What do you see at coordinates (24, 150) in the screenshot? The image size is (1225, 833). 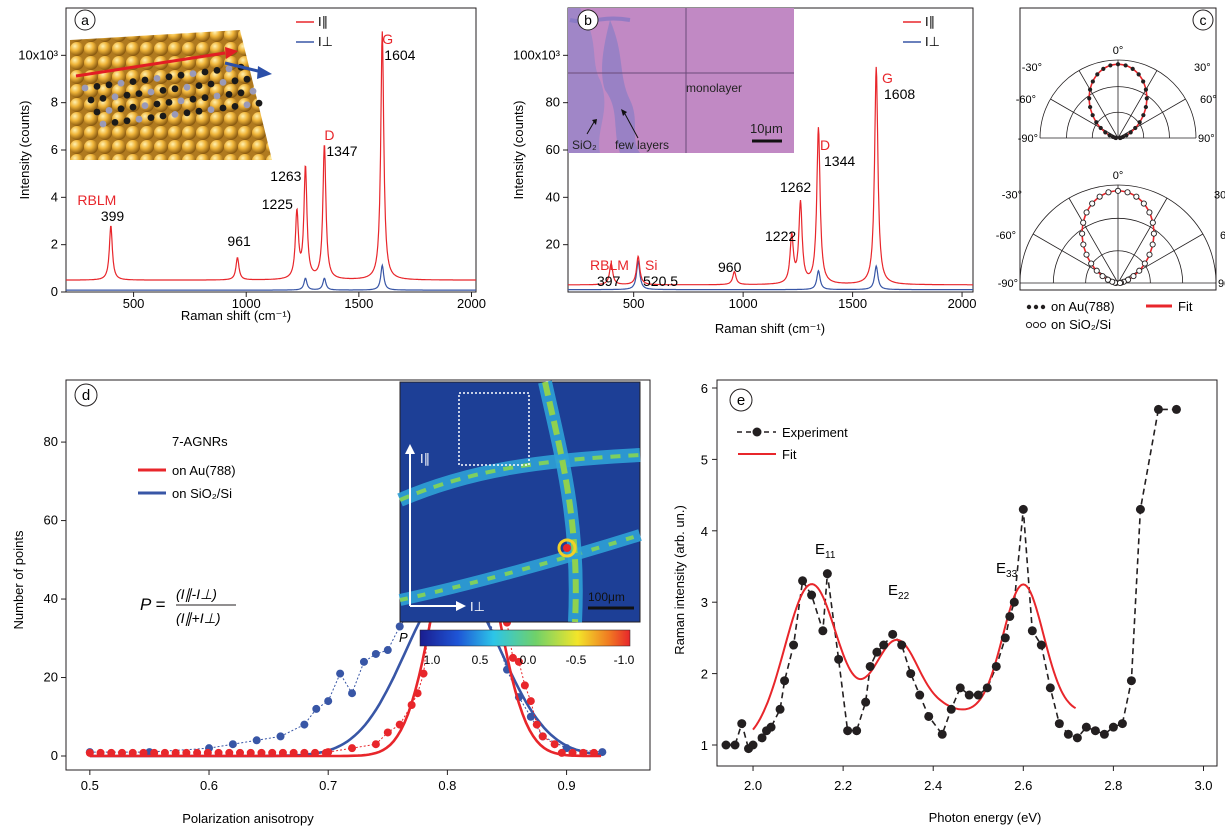 I see `panel-a-ylabel: Intensity (counts)` at bounding box center [24, 150].